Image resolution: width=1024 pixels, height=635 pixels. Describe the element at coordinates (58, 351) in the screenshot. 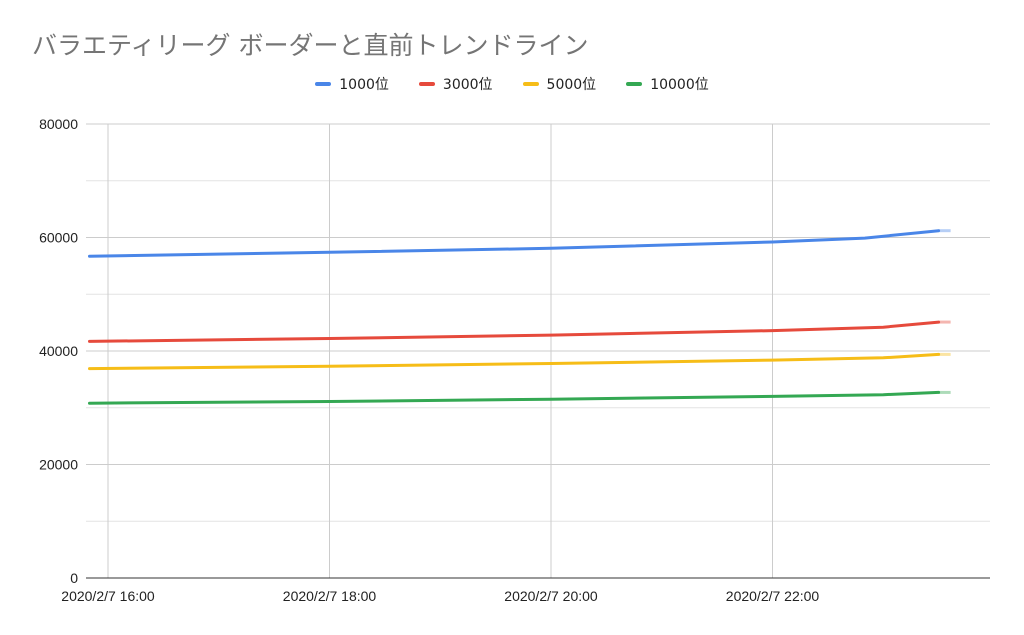

I see `y-tick-label: 40000` at that location.